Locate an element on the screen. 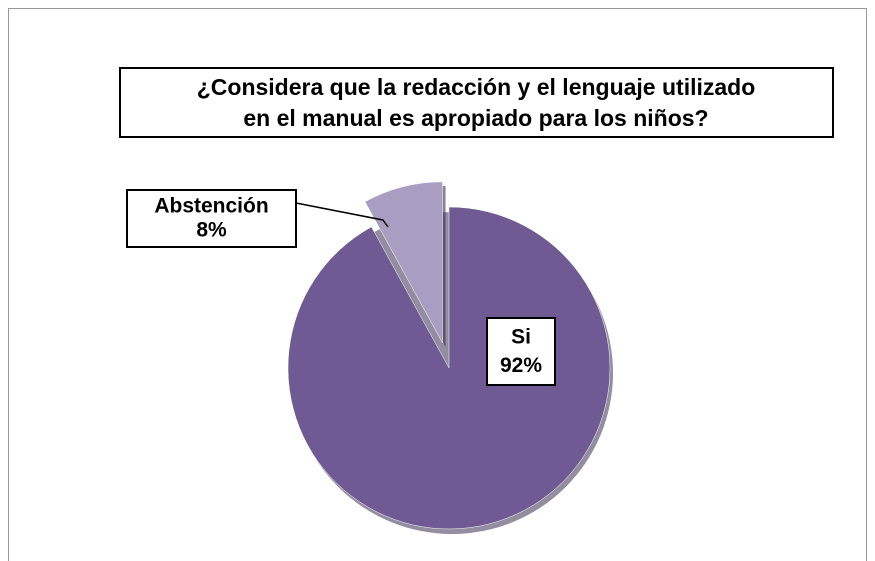 The image size is (875, 561). data-label-value: 8% is located at coordinates (211, 230).